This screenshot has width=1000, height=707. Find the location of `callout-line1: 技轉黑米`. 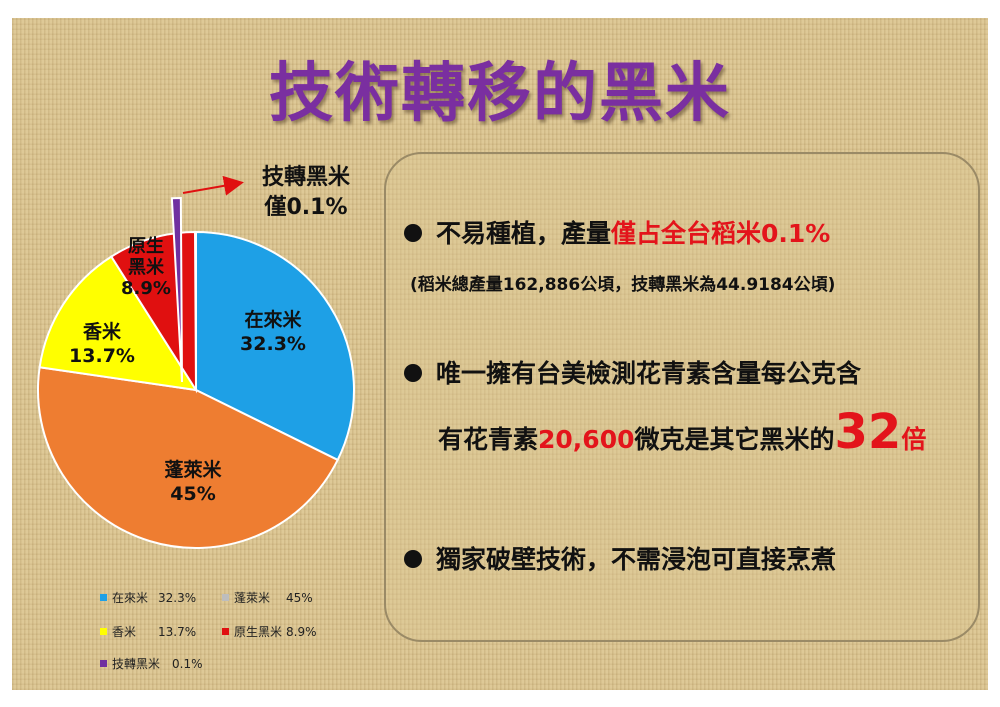

callout-line1: 技轉黑米 is located at coordinates (306, 177).